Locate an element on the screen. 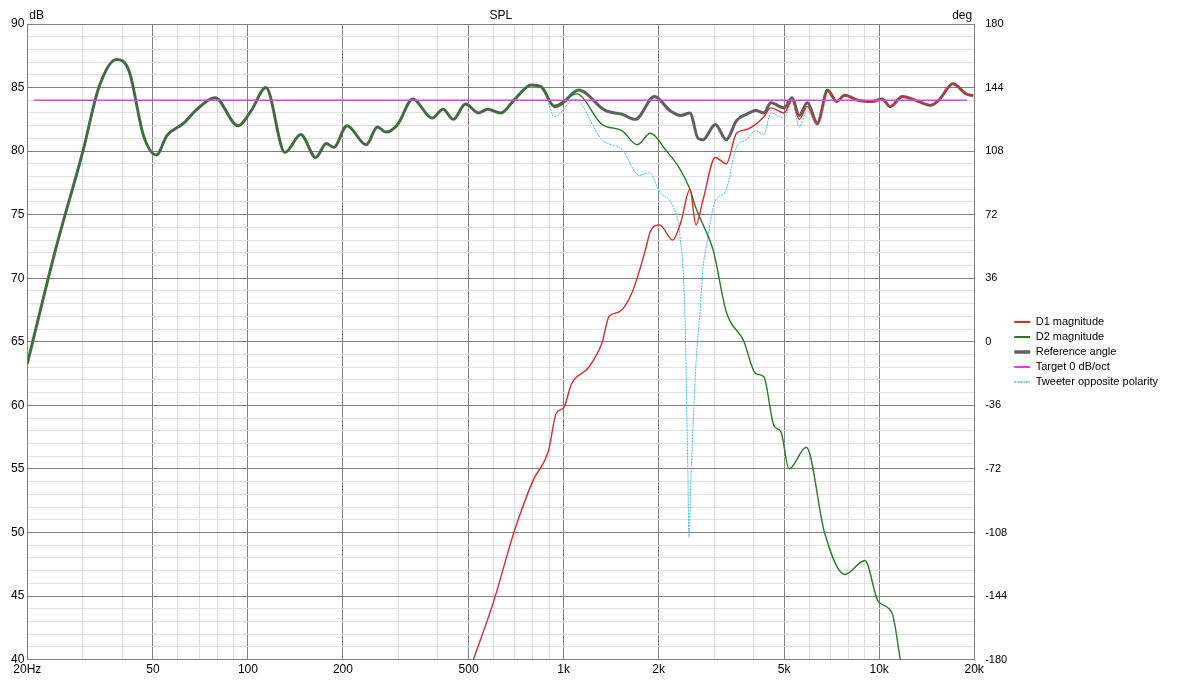  y-tick-label: 55 is located at coordinates (17, 468).